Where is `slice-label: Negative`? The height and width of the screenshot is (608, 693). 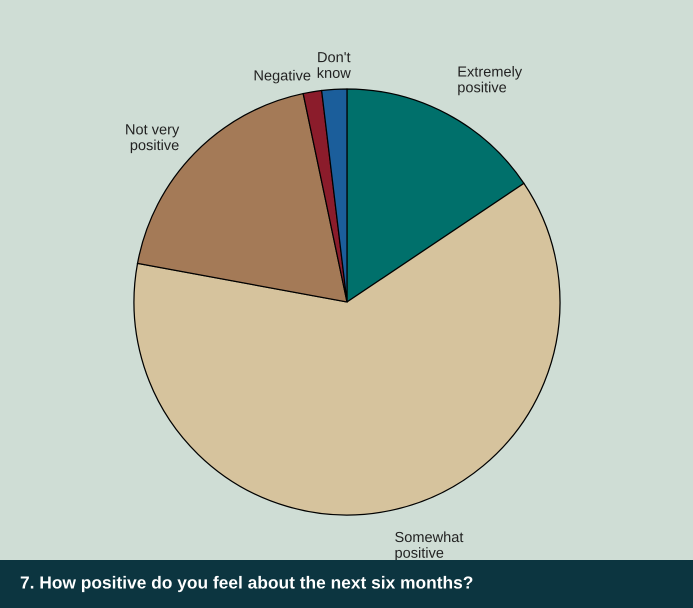 slice-label: Negative is located at coordinates (282, 77).